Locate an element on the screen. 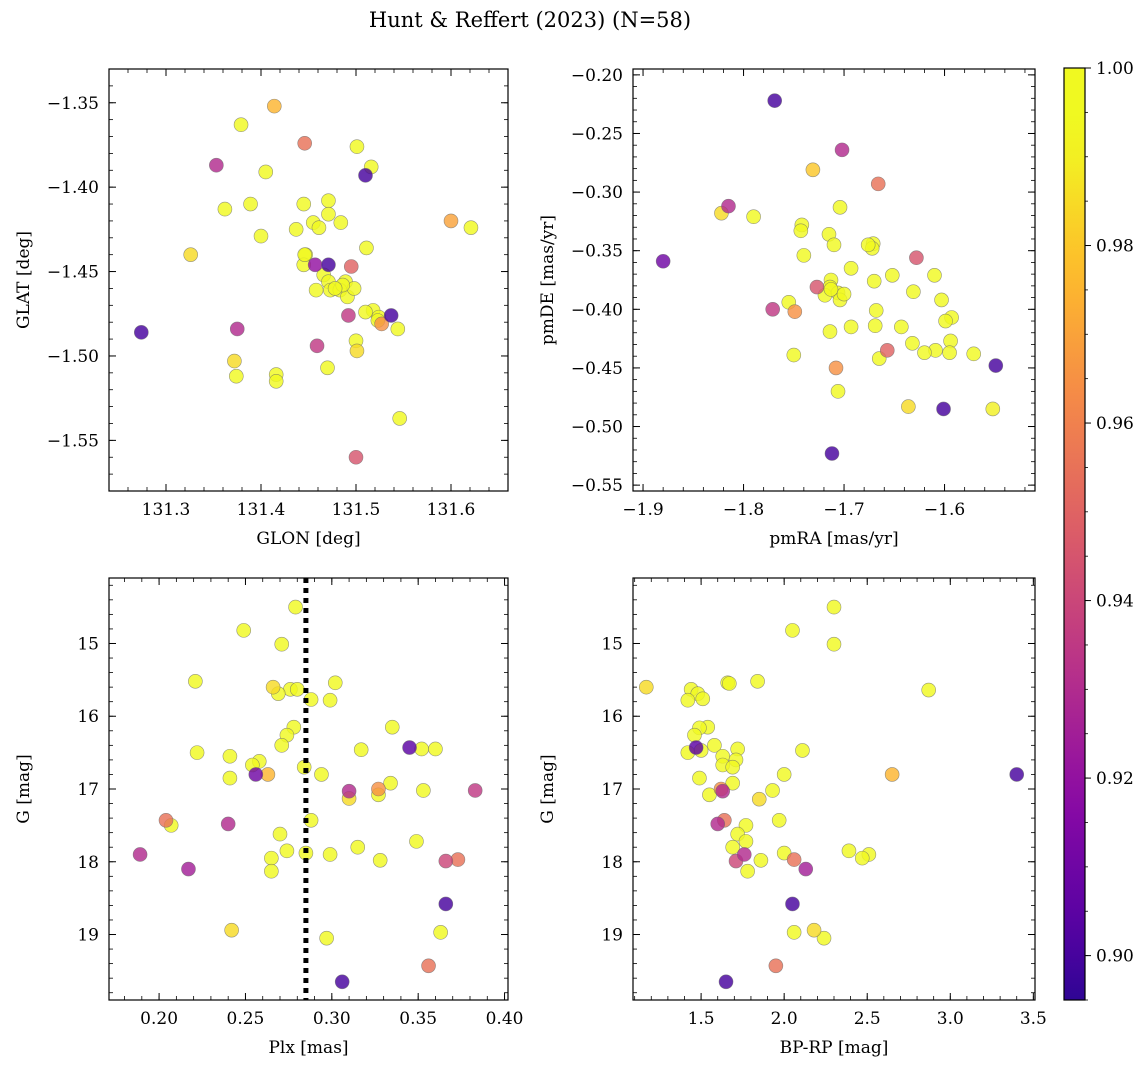 This screenshot has width=1148, height=1068. x-tick-label: 0.20 is located at coordinates (159, 1019).